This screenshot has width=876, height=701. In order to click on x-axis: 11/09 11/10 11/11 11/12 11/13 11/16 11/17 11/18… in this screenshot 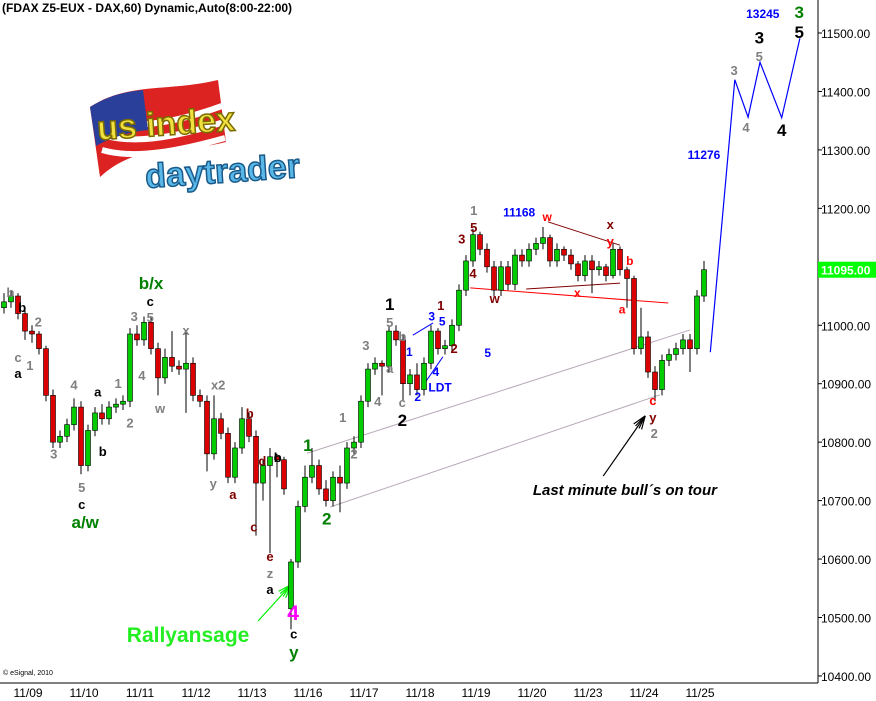, I will do `click(363, 693)`.